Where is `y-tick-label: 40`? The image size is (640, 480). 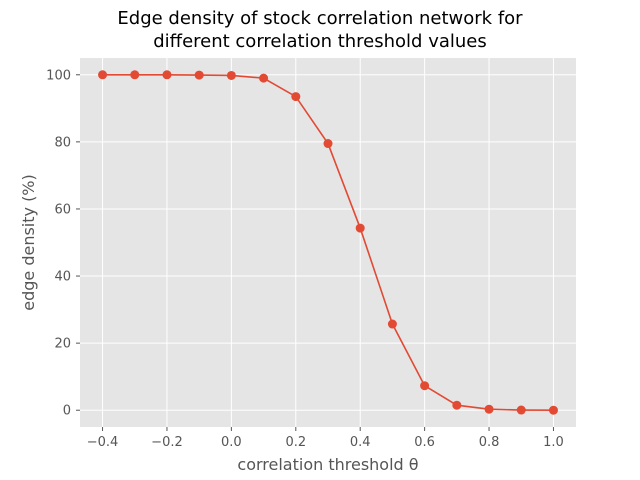
y-tick-label: 40 is located at coordinates (62, 277).